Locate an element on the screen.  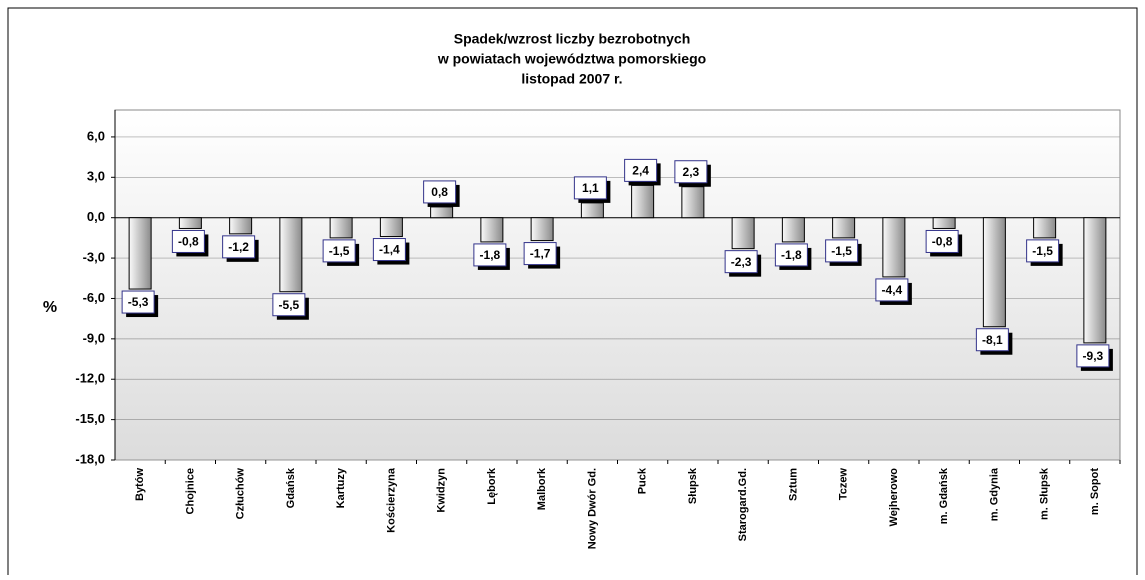
data-label: -1,7 is located at coordinates (540, 254).